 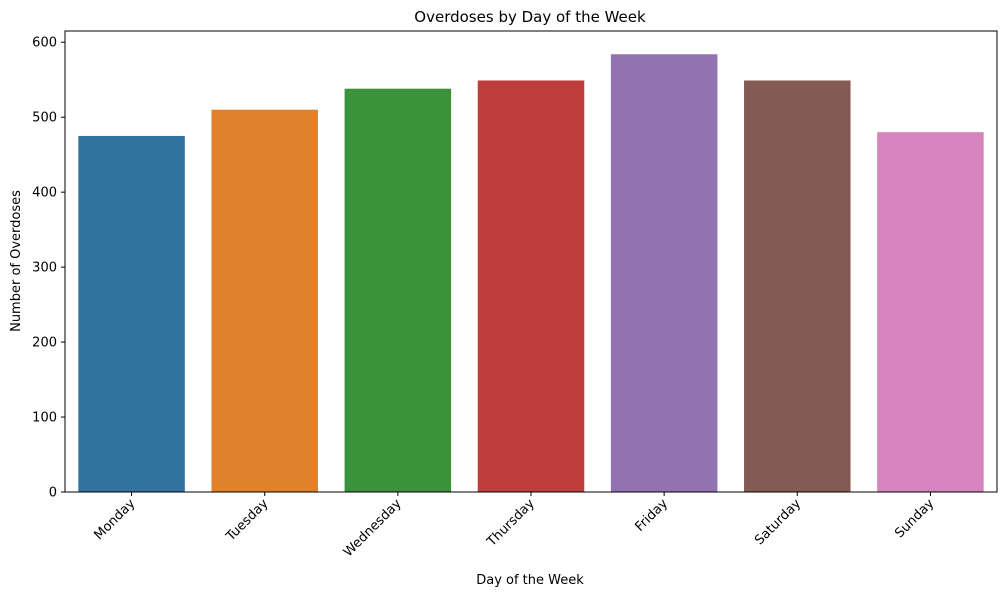 What do you see at coordinates (373, 528) in the screenshot?
I see `x-tick-label: Wednesday` at bounding box center [373, 528].